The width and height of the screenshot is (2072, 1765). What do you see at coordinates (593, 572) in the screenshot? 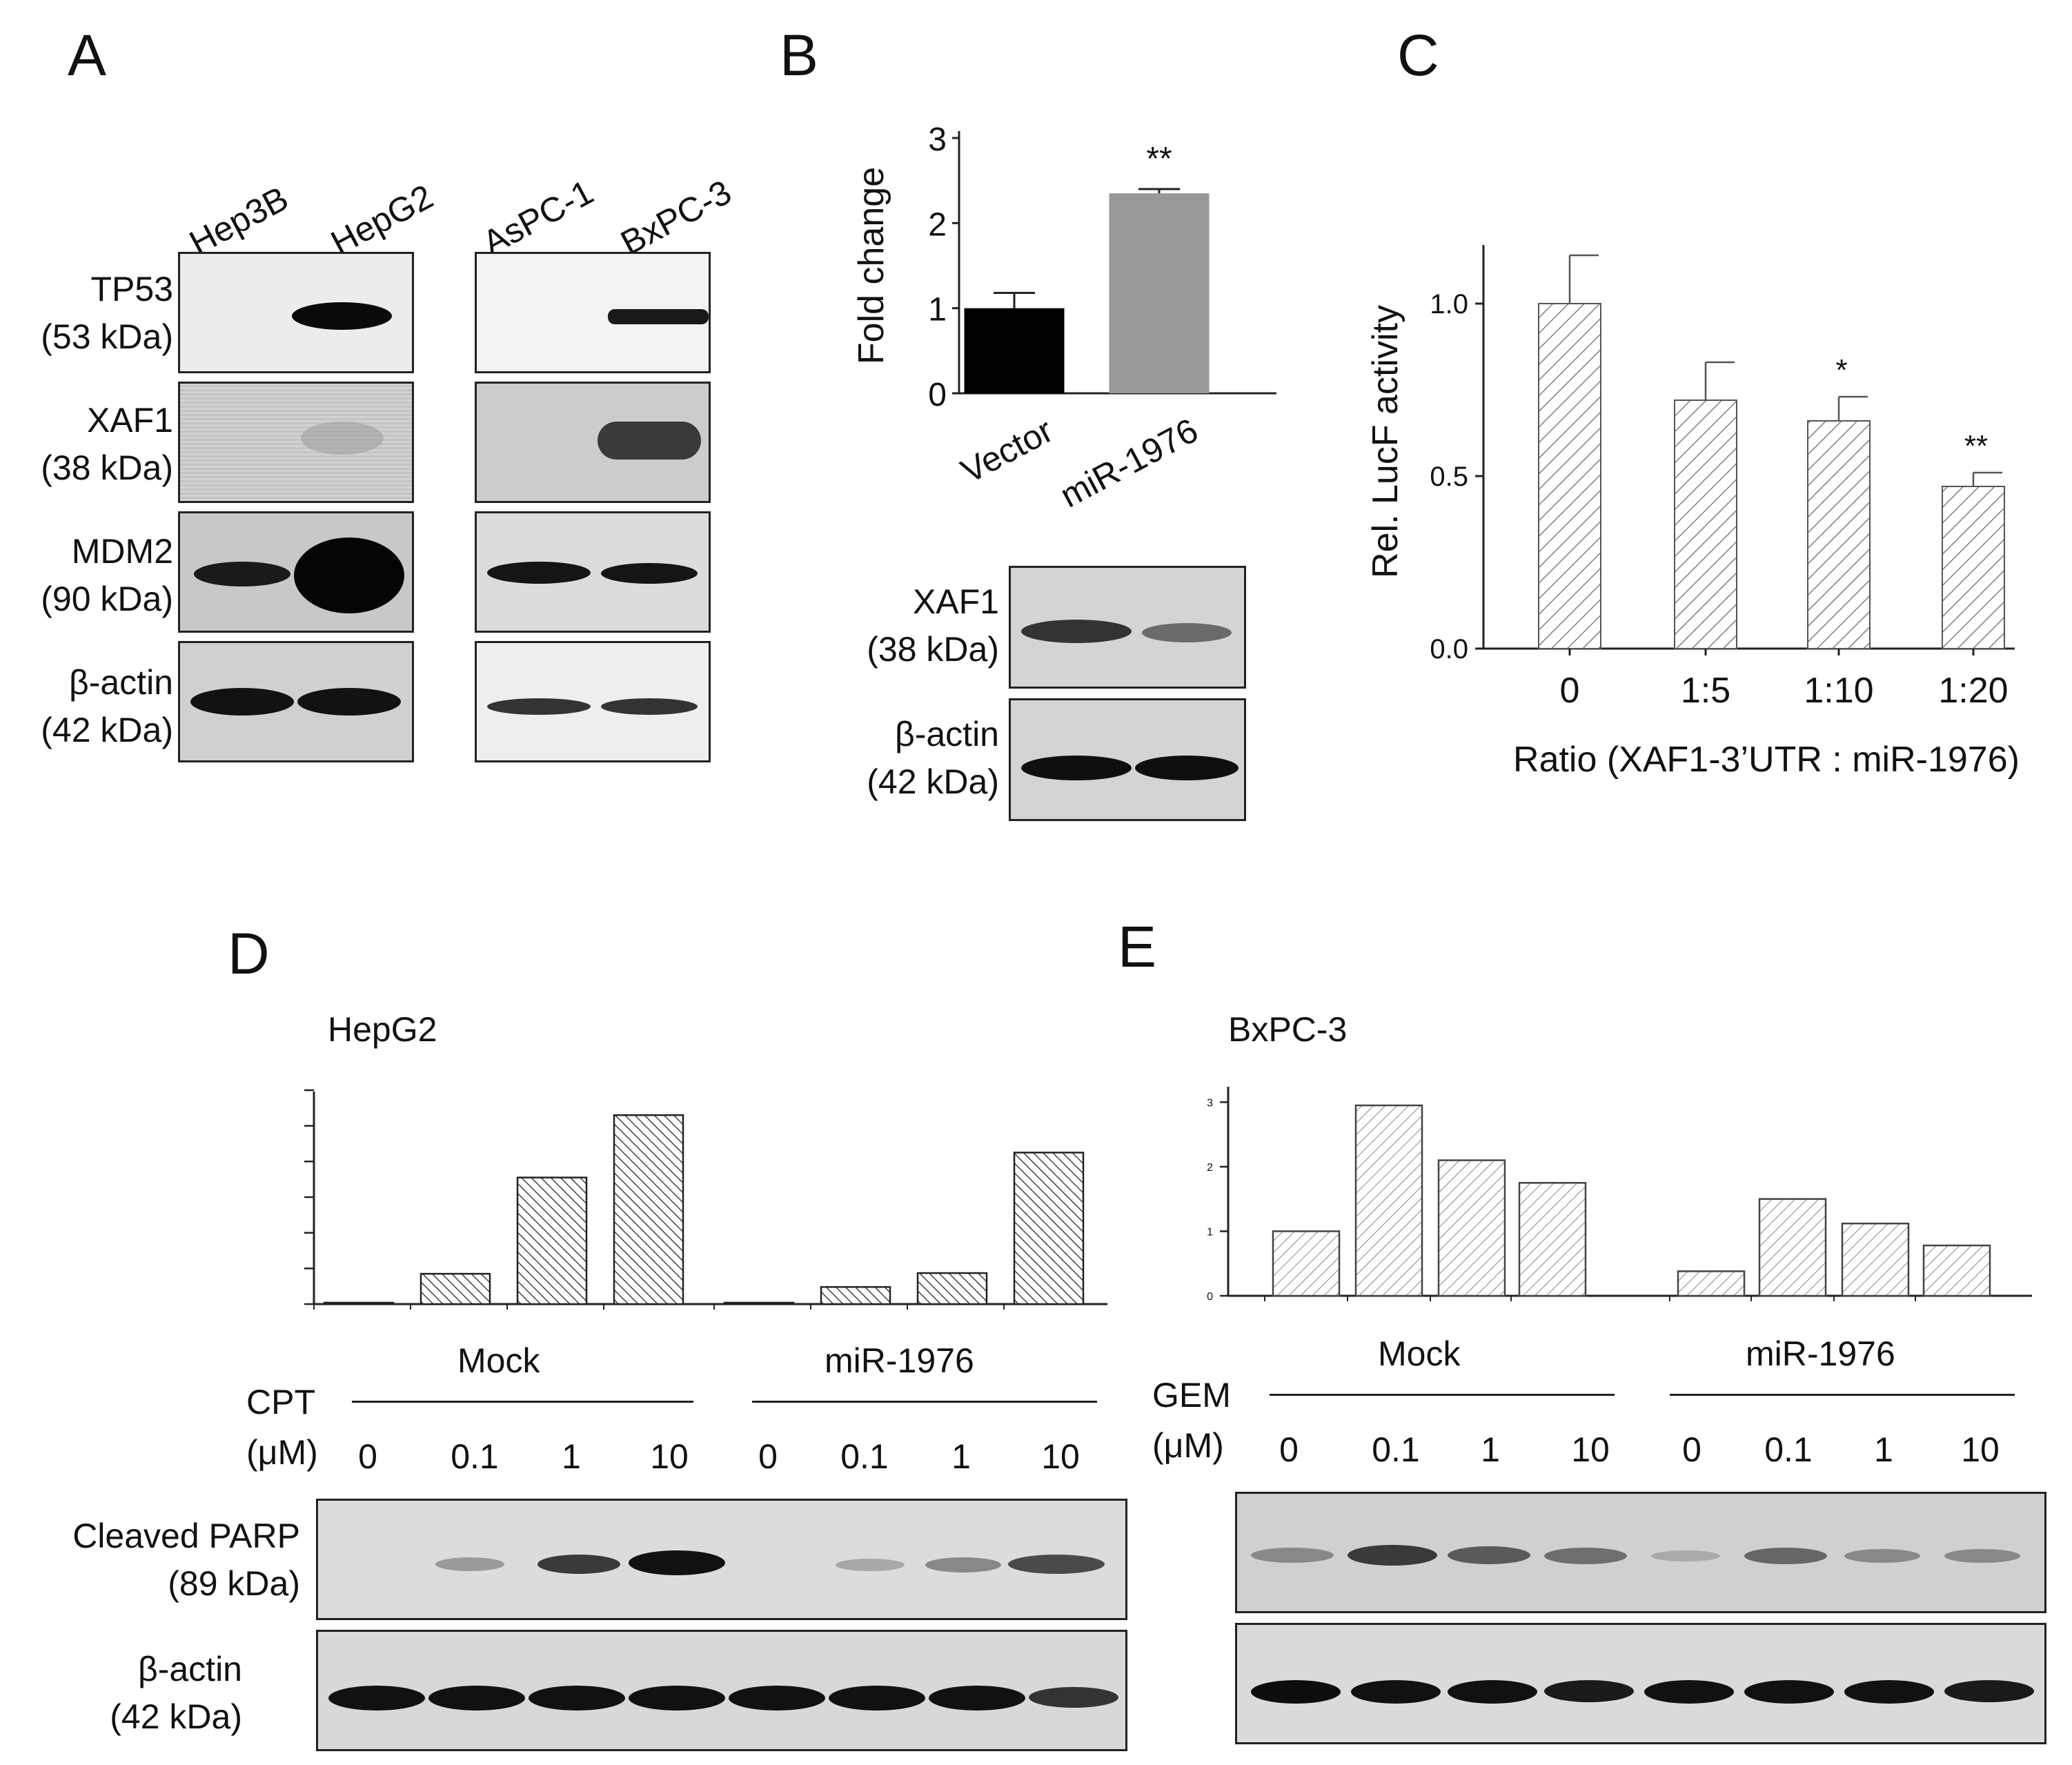
I see `blot-a-mdm2-pancreas` at bounding box center [593, 572].